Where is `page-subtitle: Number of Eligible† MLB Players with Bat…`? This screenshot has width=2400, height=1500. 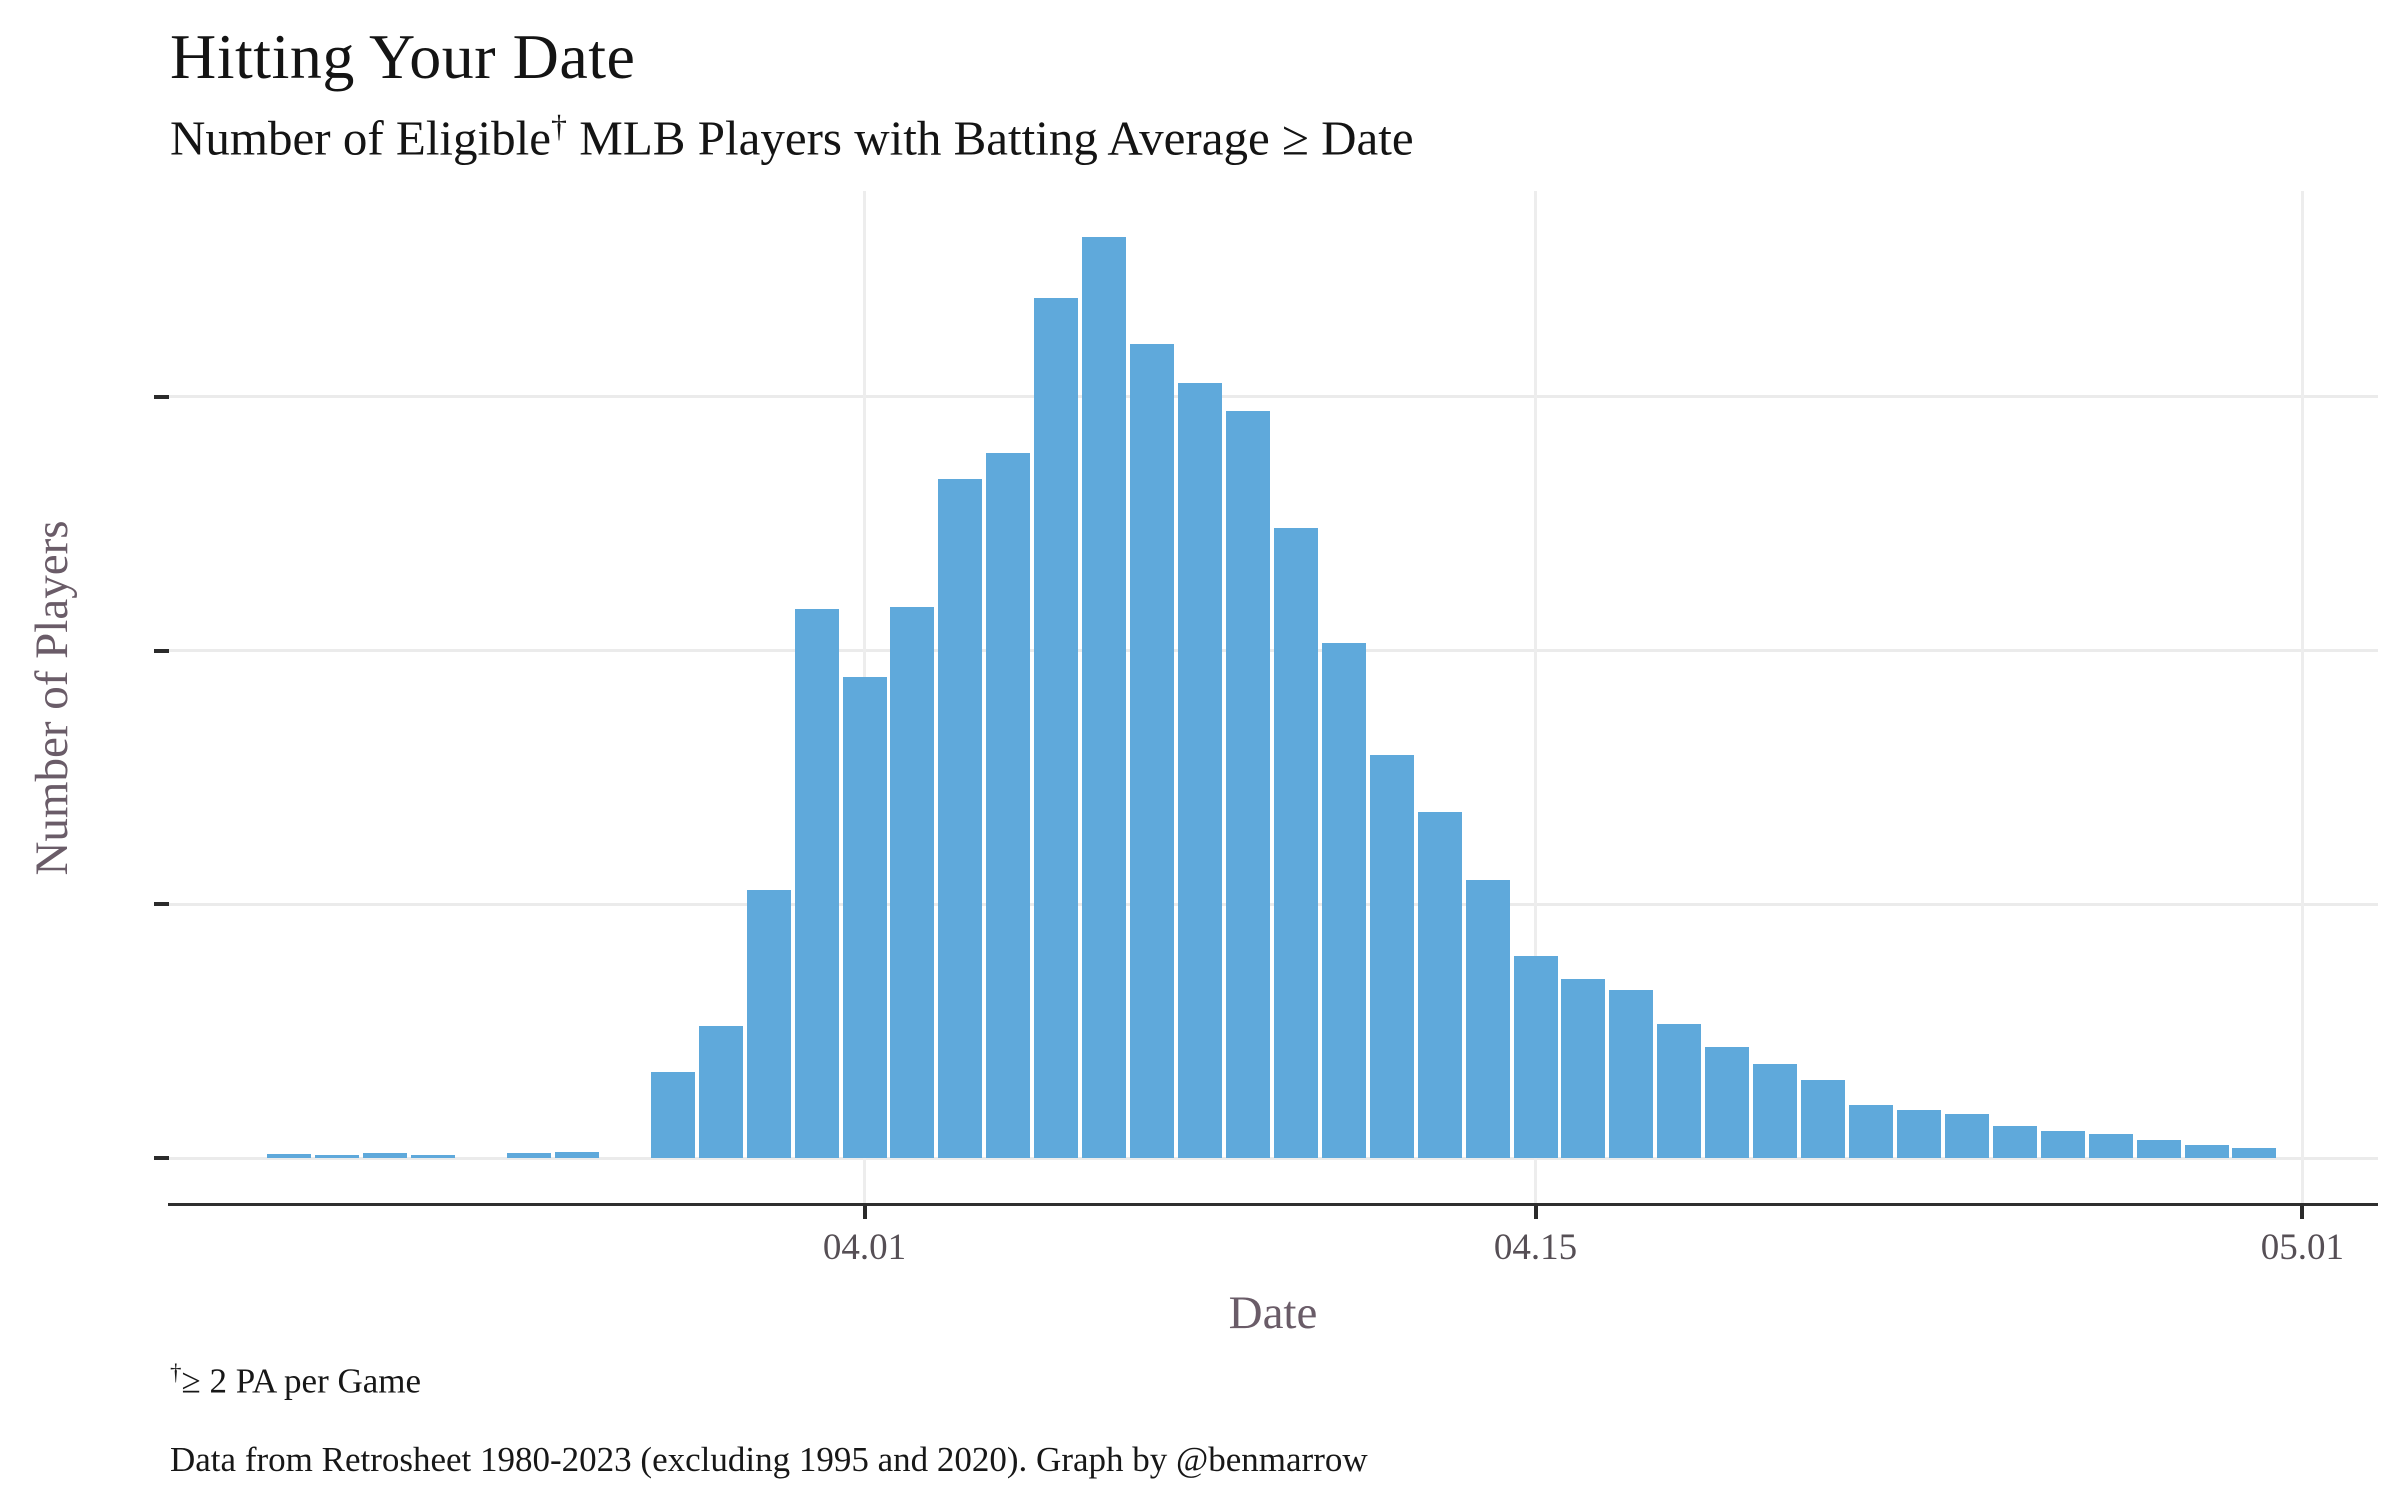 page-subtitle: Number of Eligible† MLB Players with Bat… is located at coordinates (792, 137).